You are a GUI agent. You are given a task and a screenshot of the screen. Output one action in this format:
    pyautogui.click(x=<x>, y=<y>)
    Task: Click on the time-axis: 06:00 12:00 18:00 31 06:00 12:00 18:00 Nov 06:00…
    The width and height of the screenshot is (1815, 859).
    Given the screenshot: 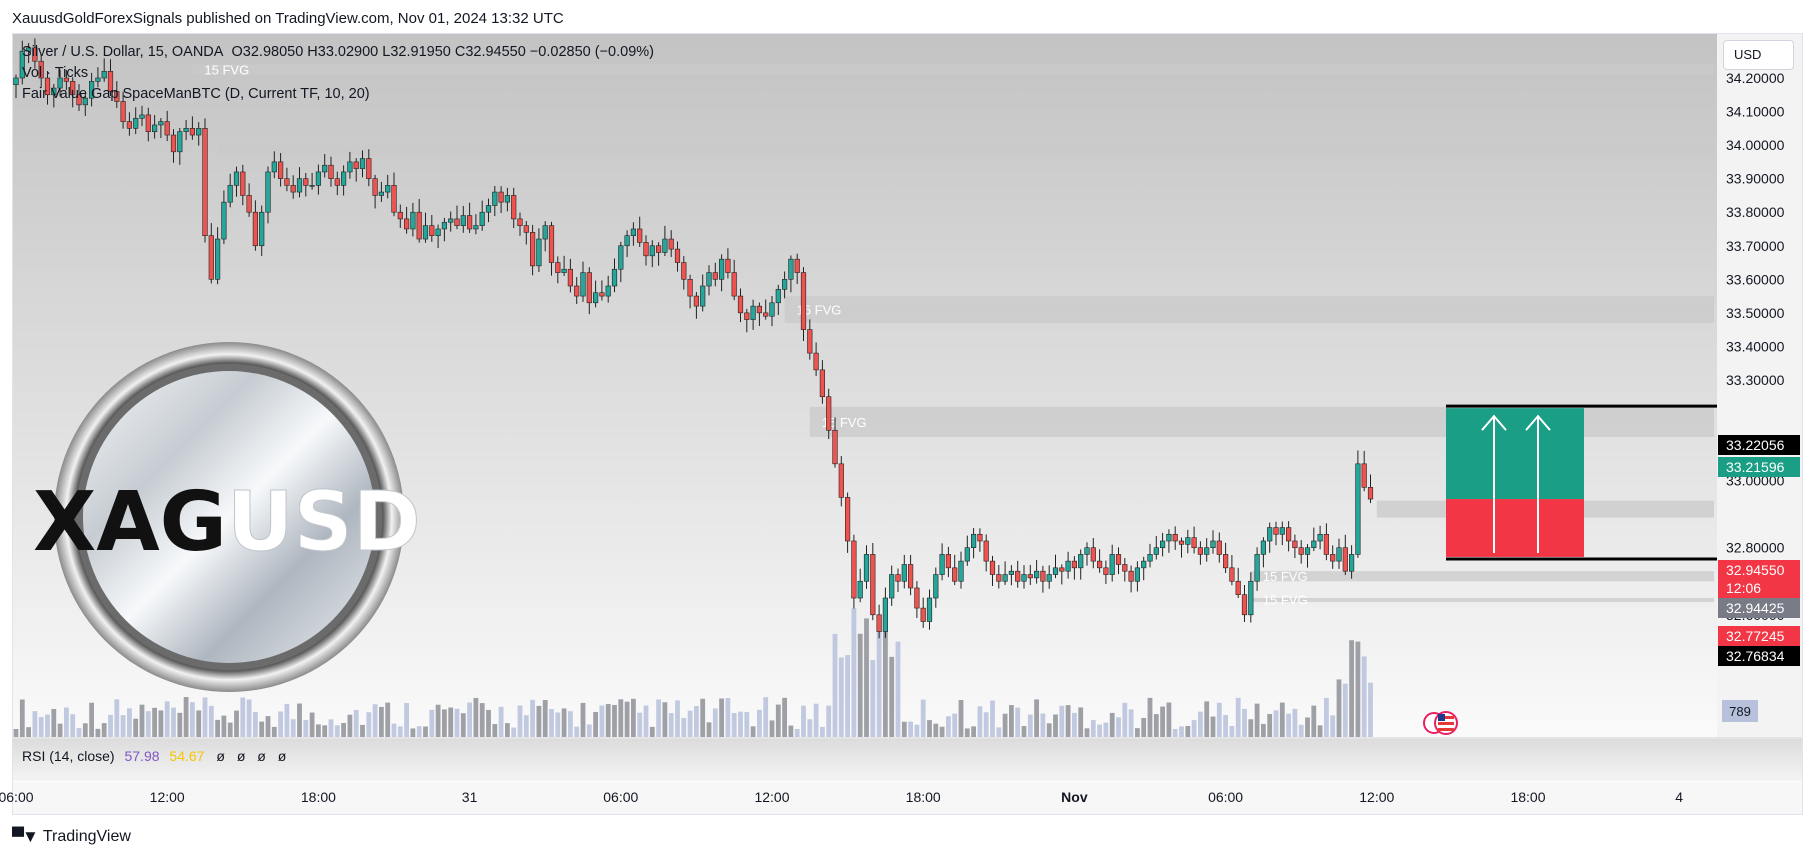 What is the action you would take?
    pyautogui.click(x=841, y=797)
    